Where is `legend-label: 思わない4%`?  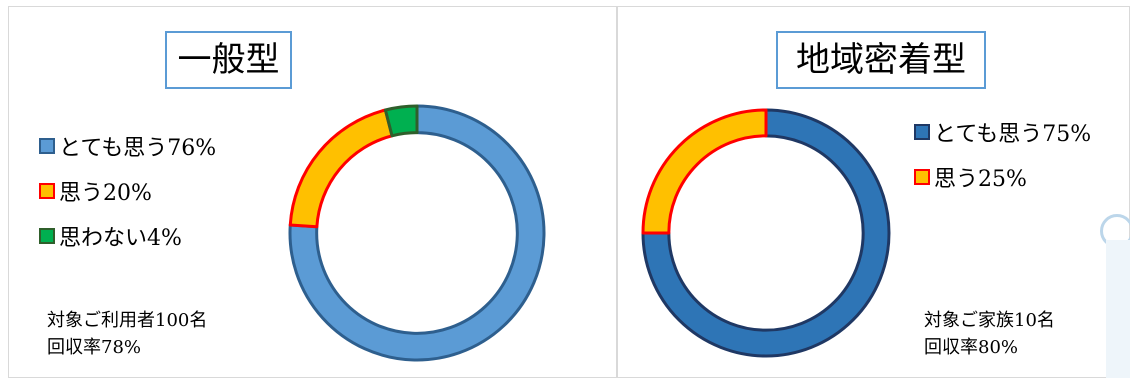 legend-label: 思わない4% is located at coordinates (120, 238).